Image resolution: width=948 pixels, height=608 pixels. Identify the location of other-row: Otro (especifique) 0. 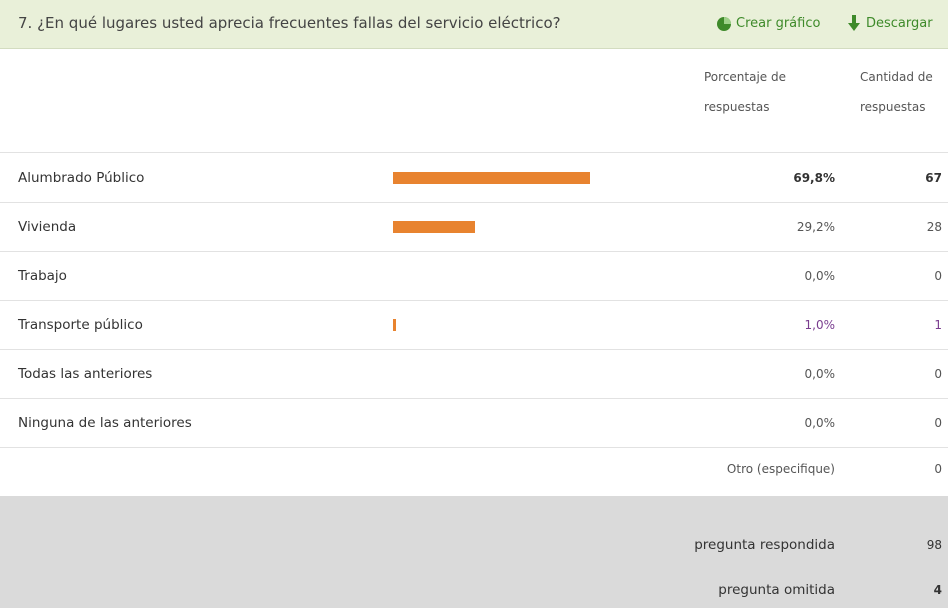
(474, 472).